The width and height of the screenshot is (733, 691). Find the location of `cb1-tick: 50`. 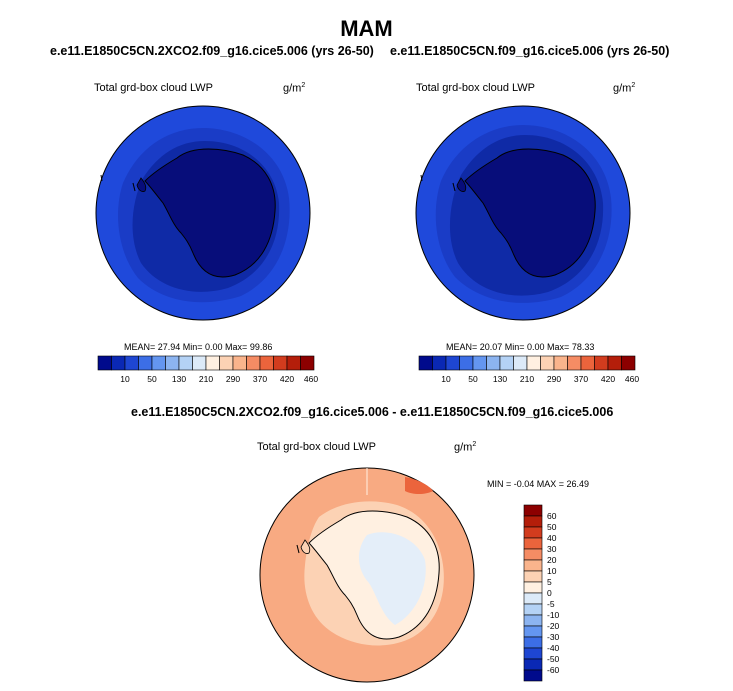

cb1-tick: 50 is located at coordinates (152, 379).